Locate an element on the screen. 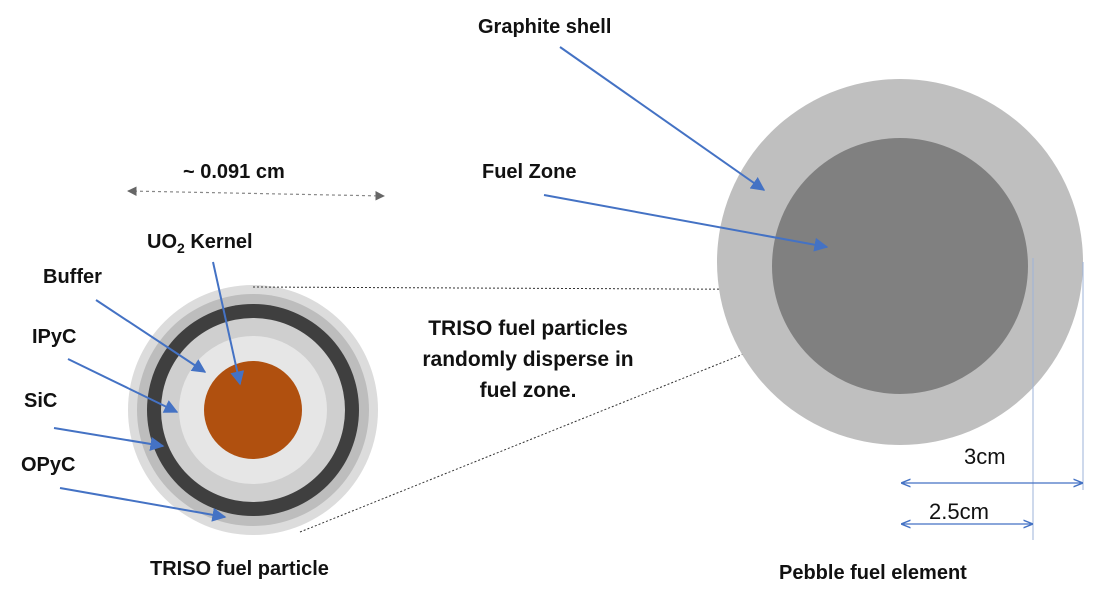 This screenshot has width=1099, height=590. triso-particle-caption: TRISO fuel particle is located at coordinates (239, 569).